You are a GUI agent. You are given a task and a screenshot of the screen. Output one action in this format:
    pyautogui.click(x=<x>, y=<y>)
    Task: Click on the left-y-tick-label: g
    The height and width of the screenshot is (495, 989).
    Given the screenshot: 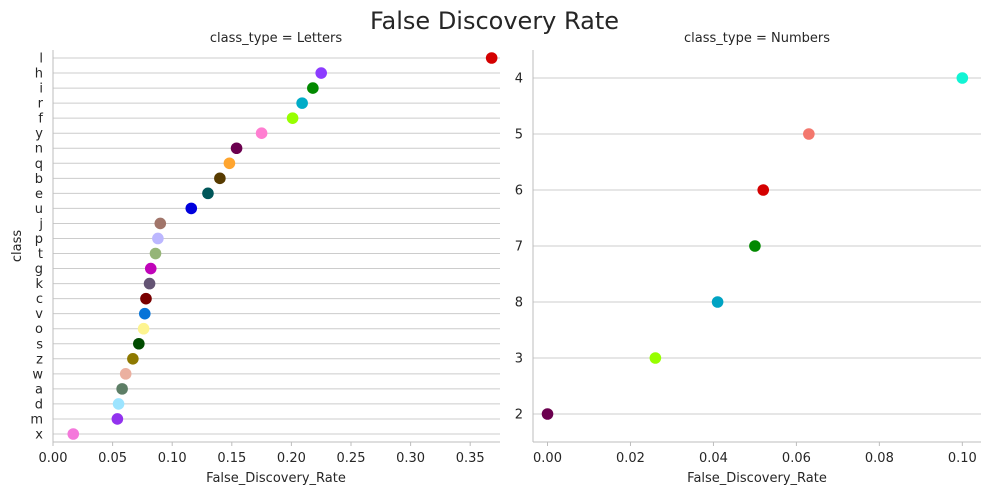 What is the action you would take?
    pyautogui.click(x=39, y=269)
    